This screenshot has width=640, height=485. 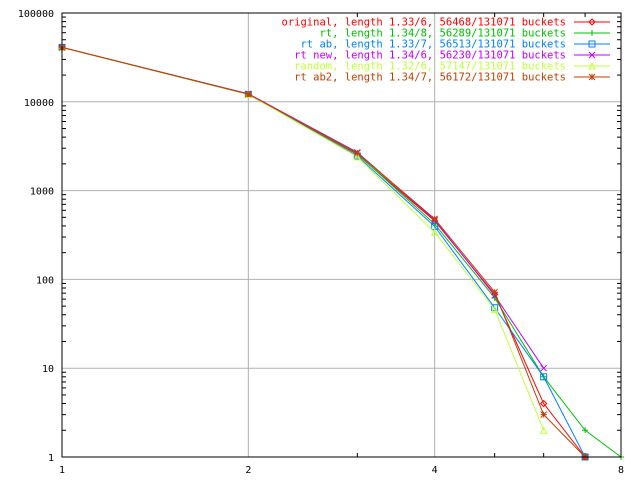 I want to click on x-tick-label: 1, so click(x=62, y=470).